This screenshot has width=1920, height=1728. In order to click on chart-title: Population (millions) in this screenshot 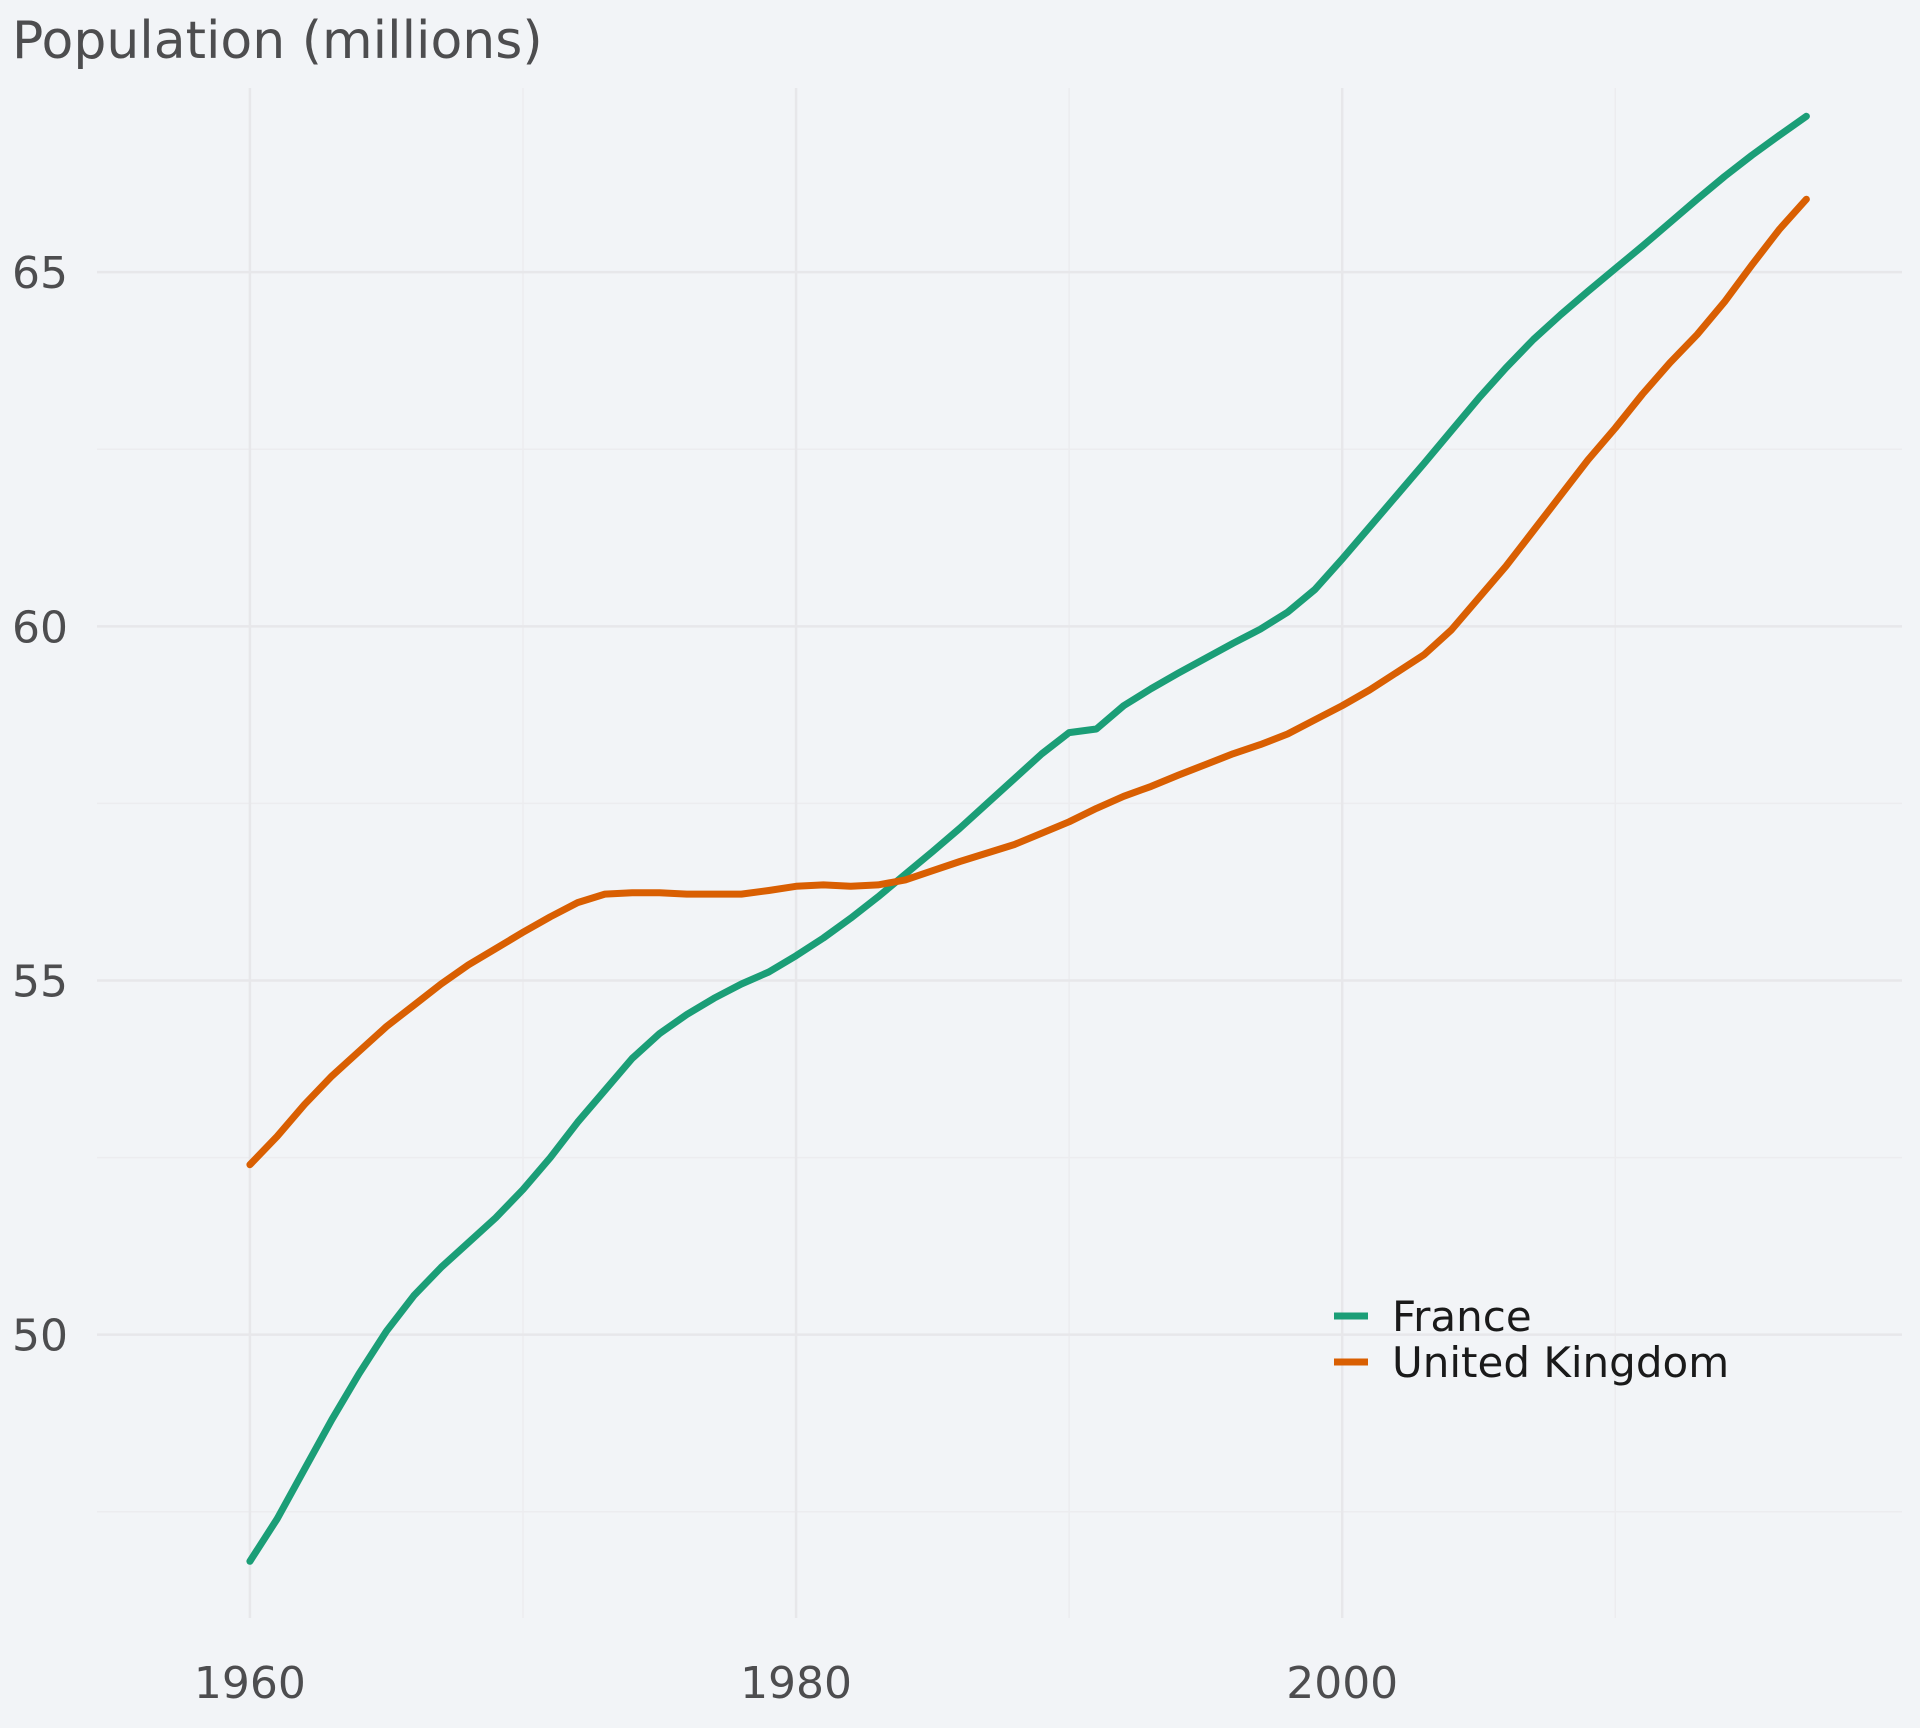, I will do `click(277, 41)`.